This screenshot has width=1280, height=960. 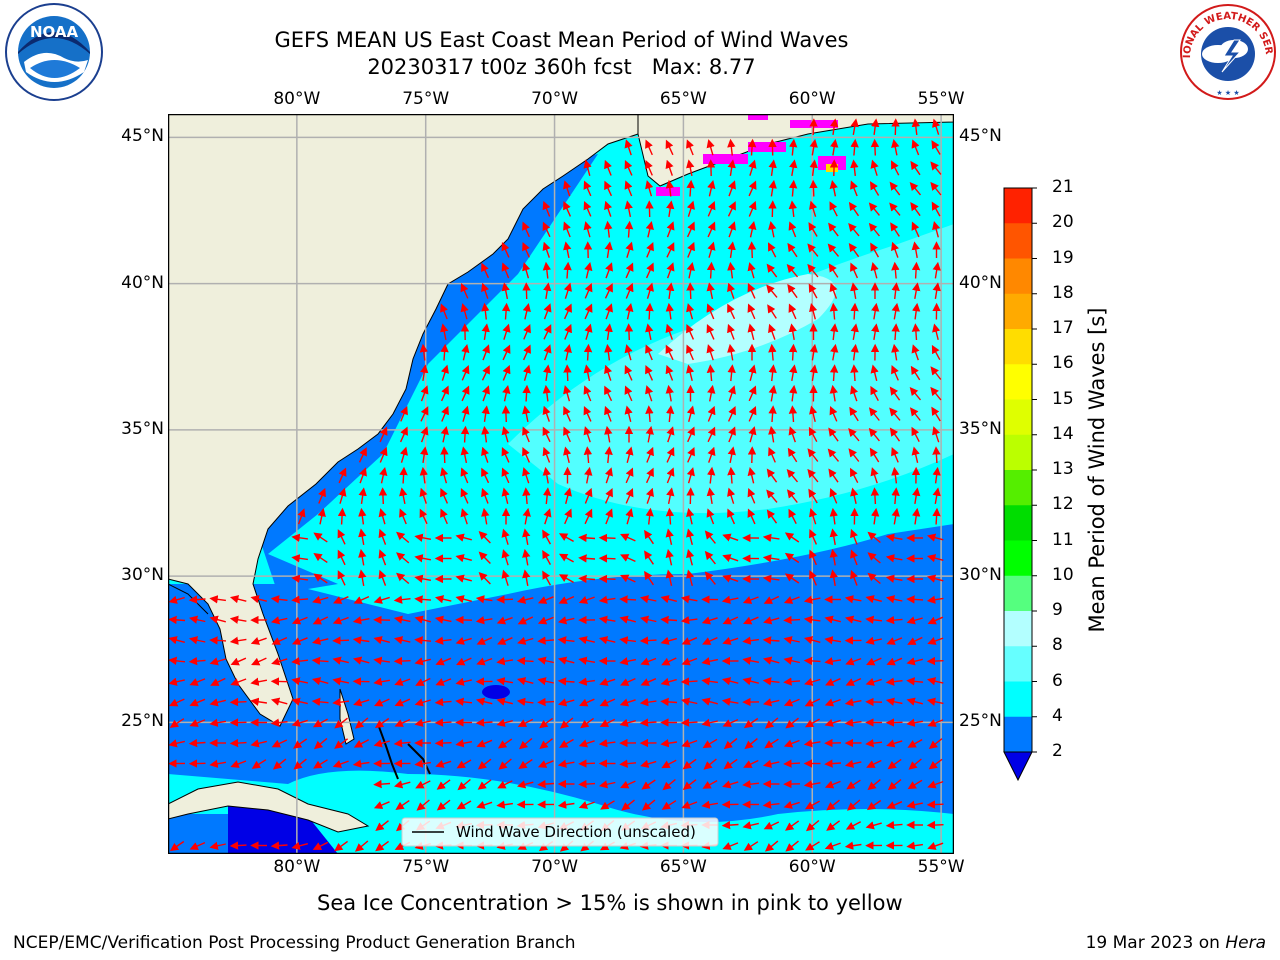 What do you see at coordinates (812, 99) in the screenshot?
I see `tick-label: 60°W` at bounding box center [812, 99].